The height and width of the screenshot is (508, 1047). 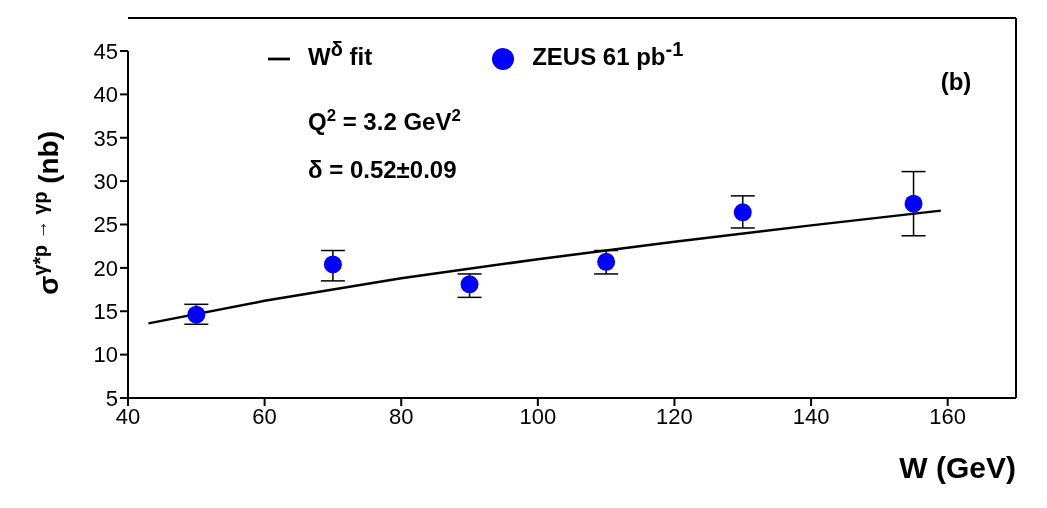 I want to click on y-tick-label: 30, so click(x=105, y=181).